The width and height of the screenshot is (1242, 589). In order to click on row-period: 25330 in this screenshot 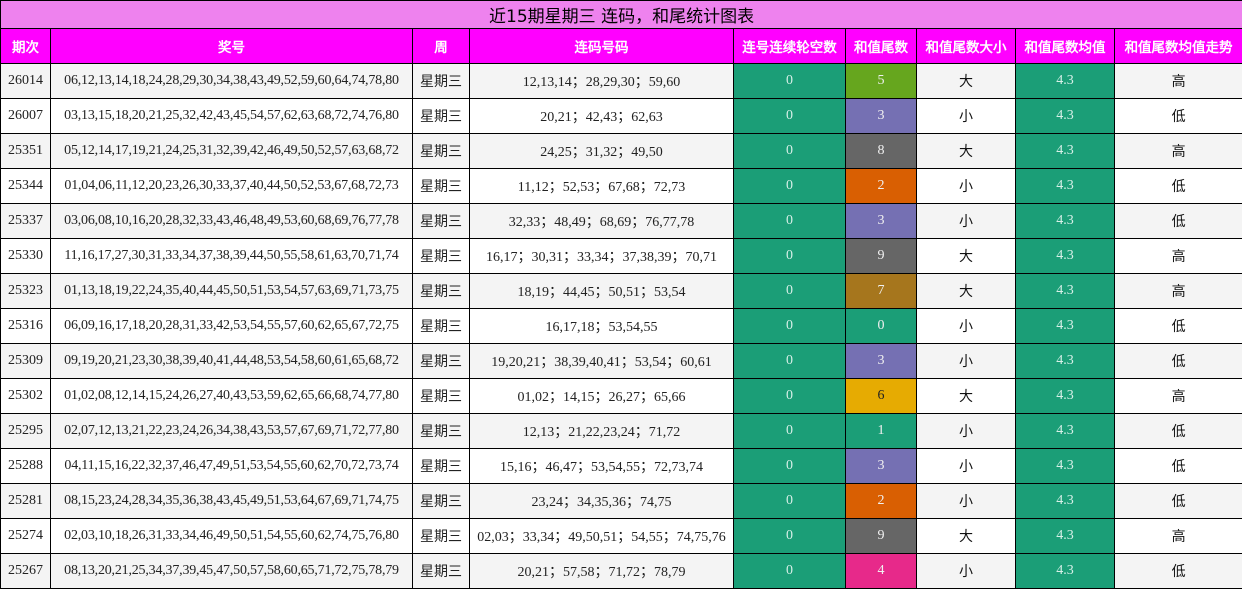, I will do `click(25, 256)`.